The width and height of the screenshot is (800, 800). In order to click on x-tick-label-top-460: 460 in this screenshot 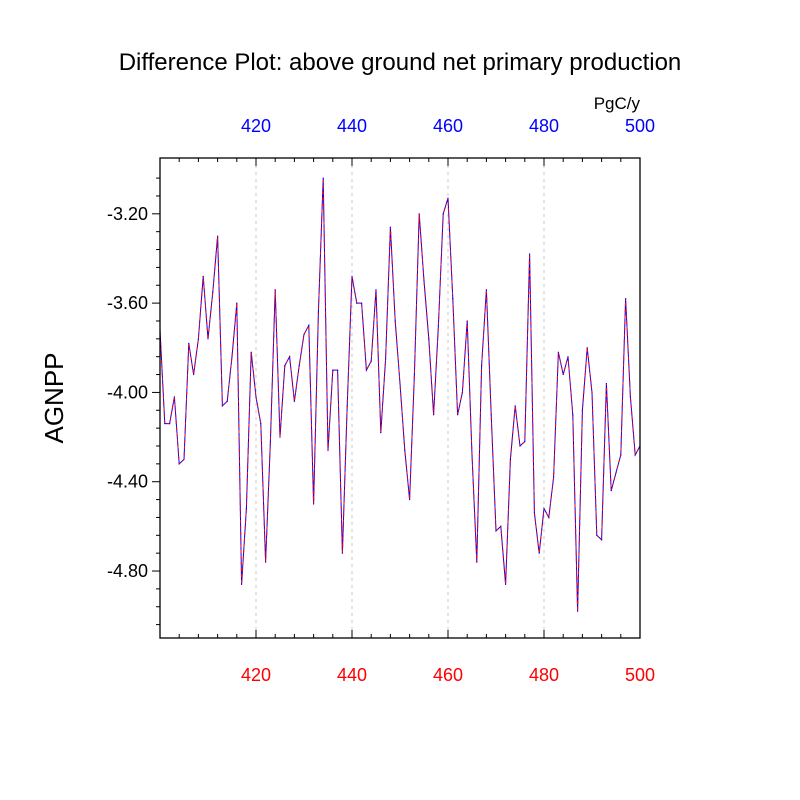, I will do `click(448, 126)`.